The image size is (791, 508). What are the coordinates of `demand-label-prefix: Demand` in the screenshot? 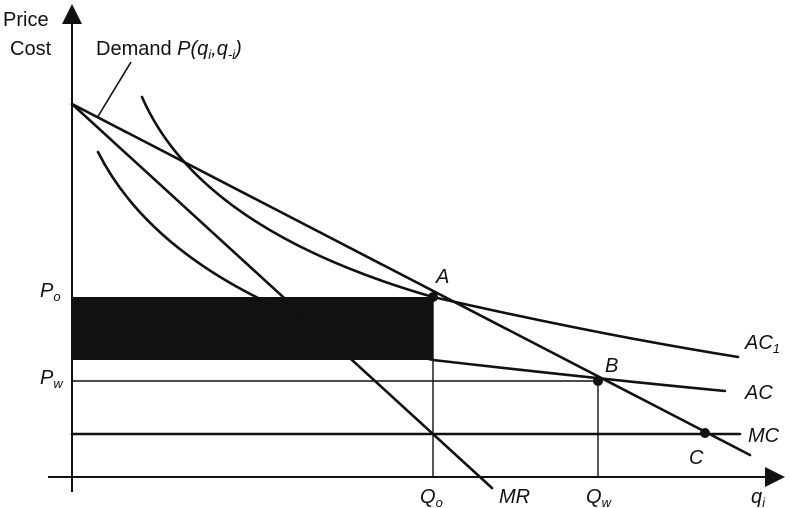 It's located at (136, 49).